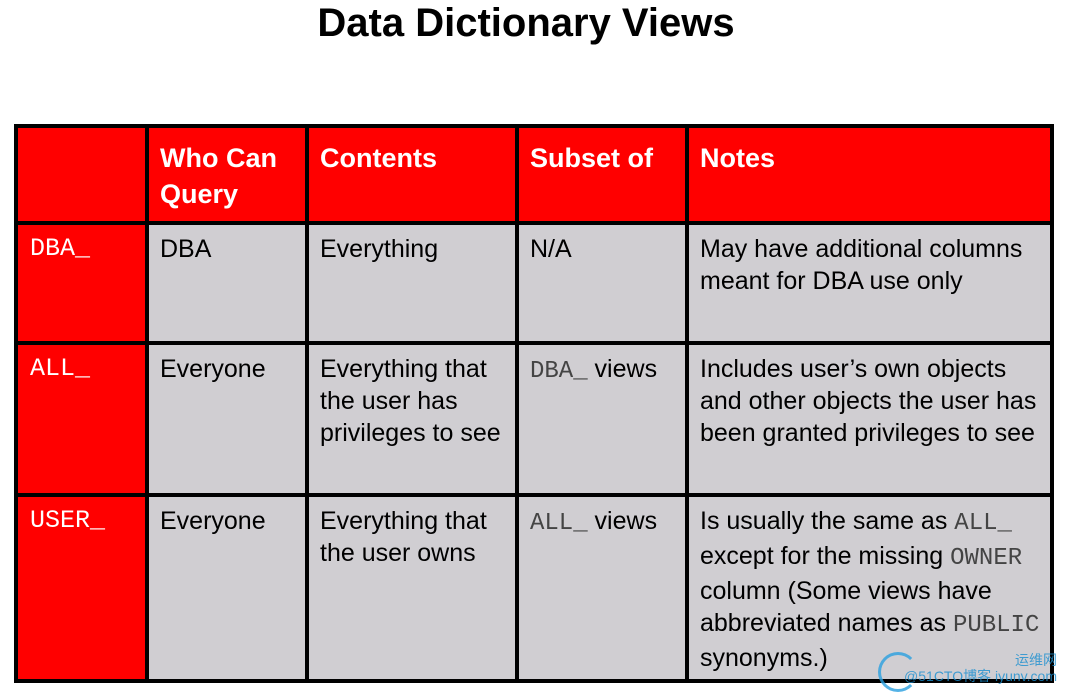 The width and height of the screenshot is (1065, 692). What do you see at coordinates (412, 588) in the screenshot?
I see `contents-cell: Everything that the user owns` at bounding box center [412, 588].